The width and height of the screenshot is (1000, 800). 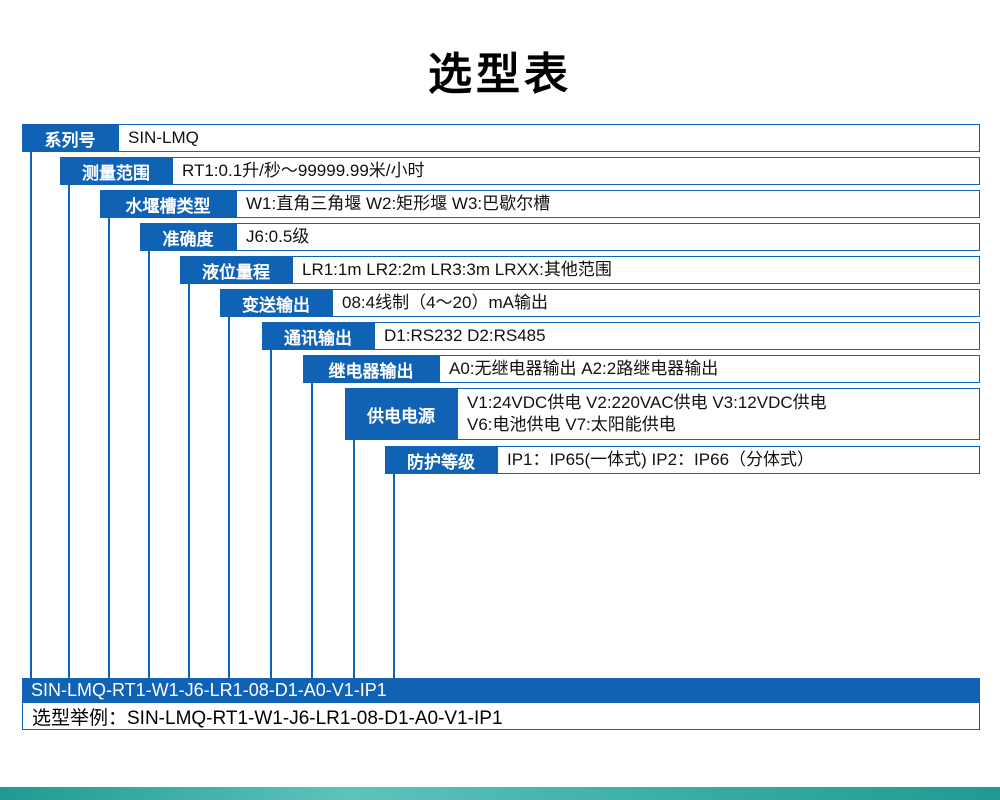 What do you see at coordinates (371, 369) in the screenshot?
I see `row-label: 继电器输出` at bounding box center [371, 369].